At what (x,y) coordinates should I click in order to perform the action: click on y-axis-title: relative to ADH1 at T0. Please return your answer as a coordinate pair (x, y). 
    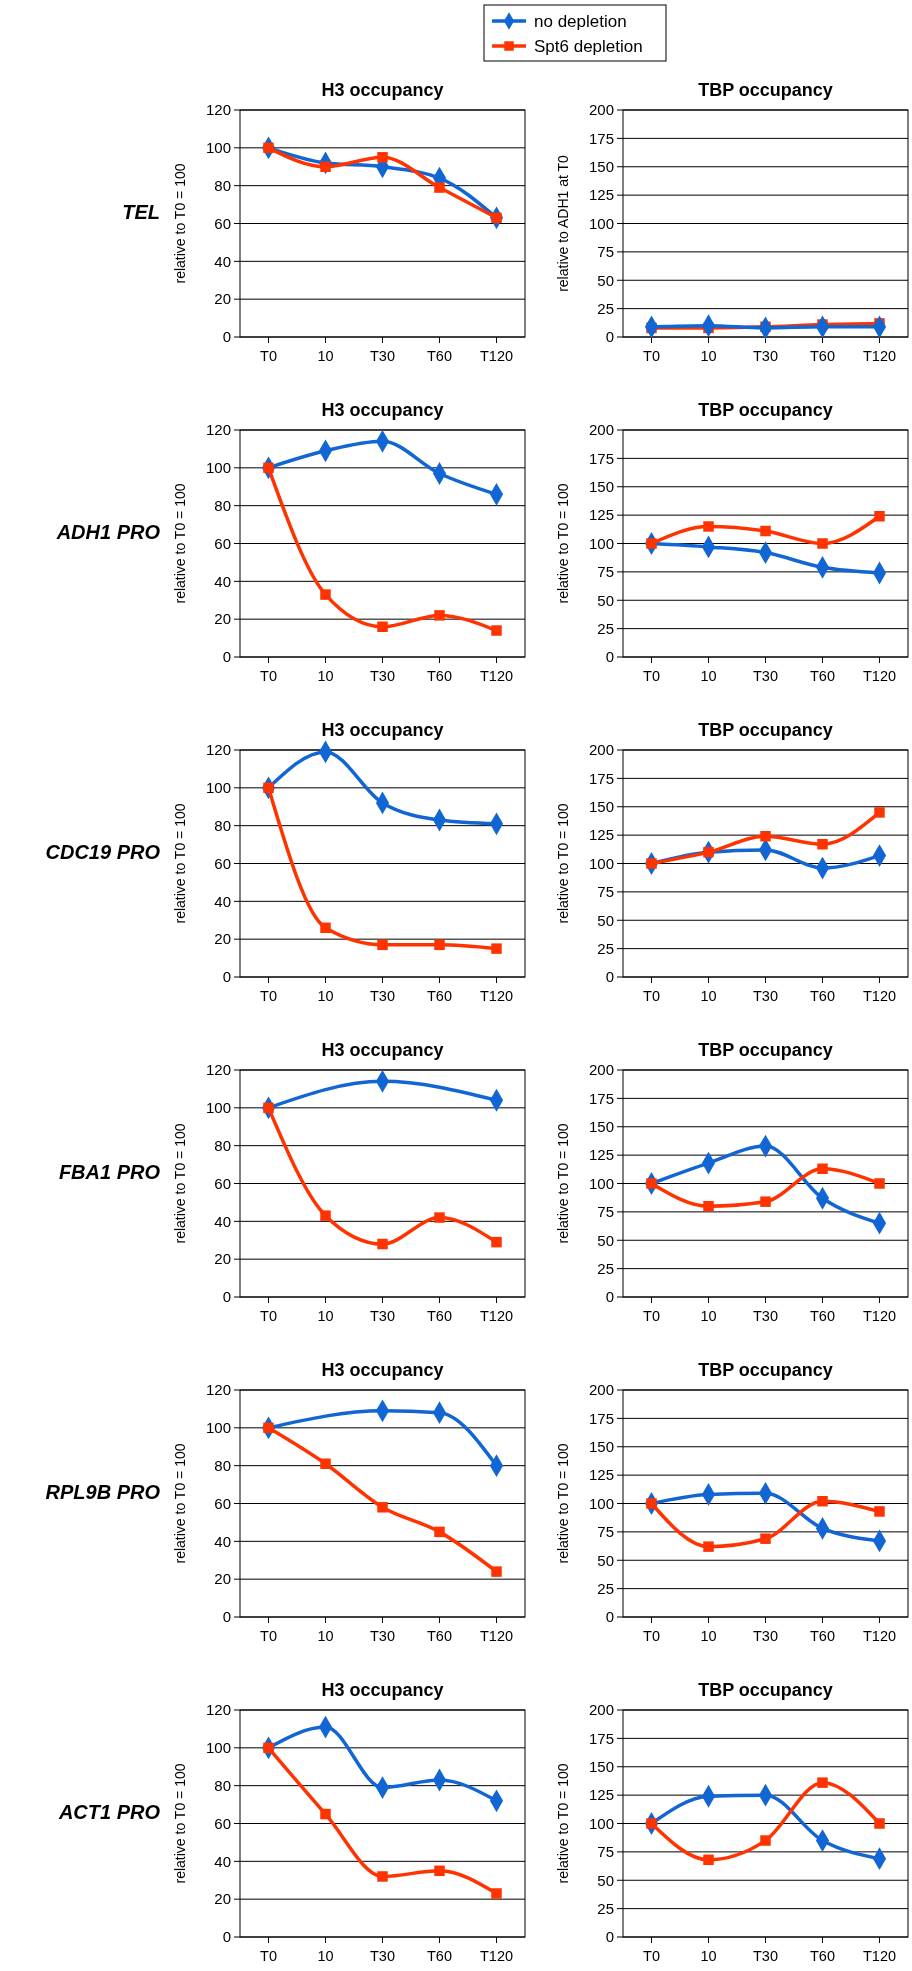
    Looking at the image, I should click on (563, 223).